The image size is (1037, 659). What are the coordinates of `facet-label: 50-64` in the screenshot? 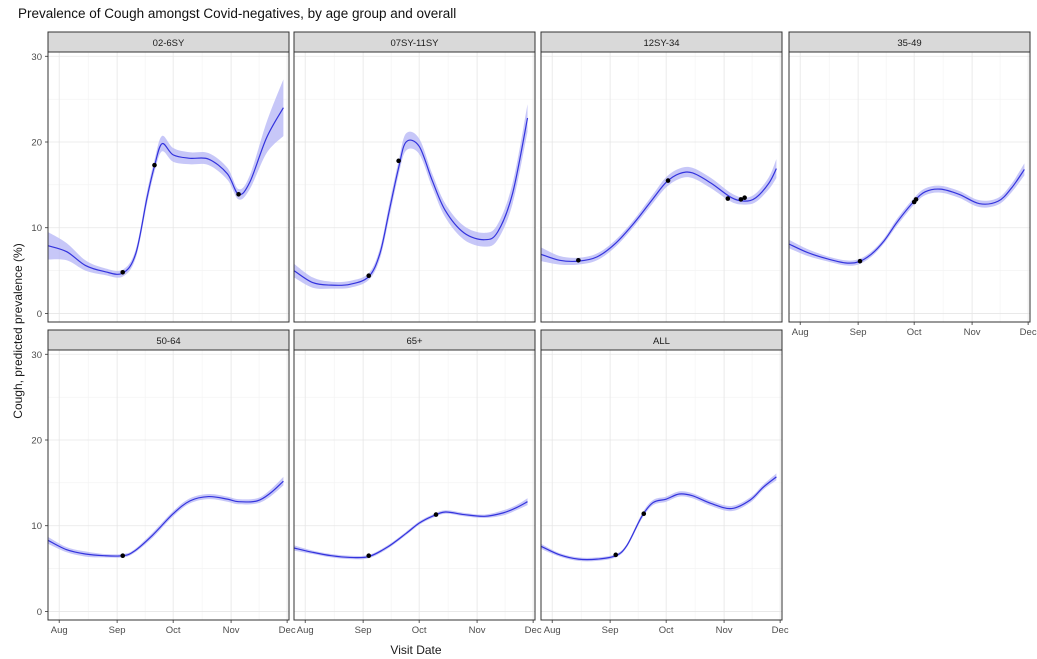 It's located at (168, 341).